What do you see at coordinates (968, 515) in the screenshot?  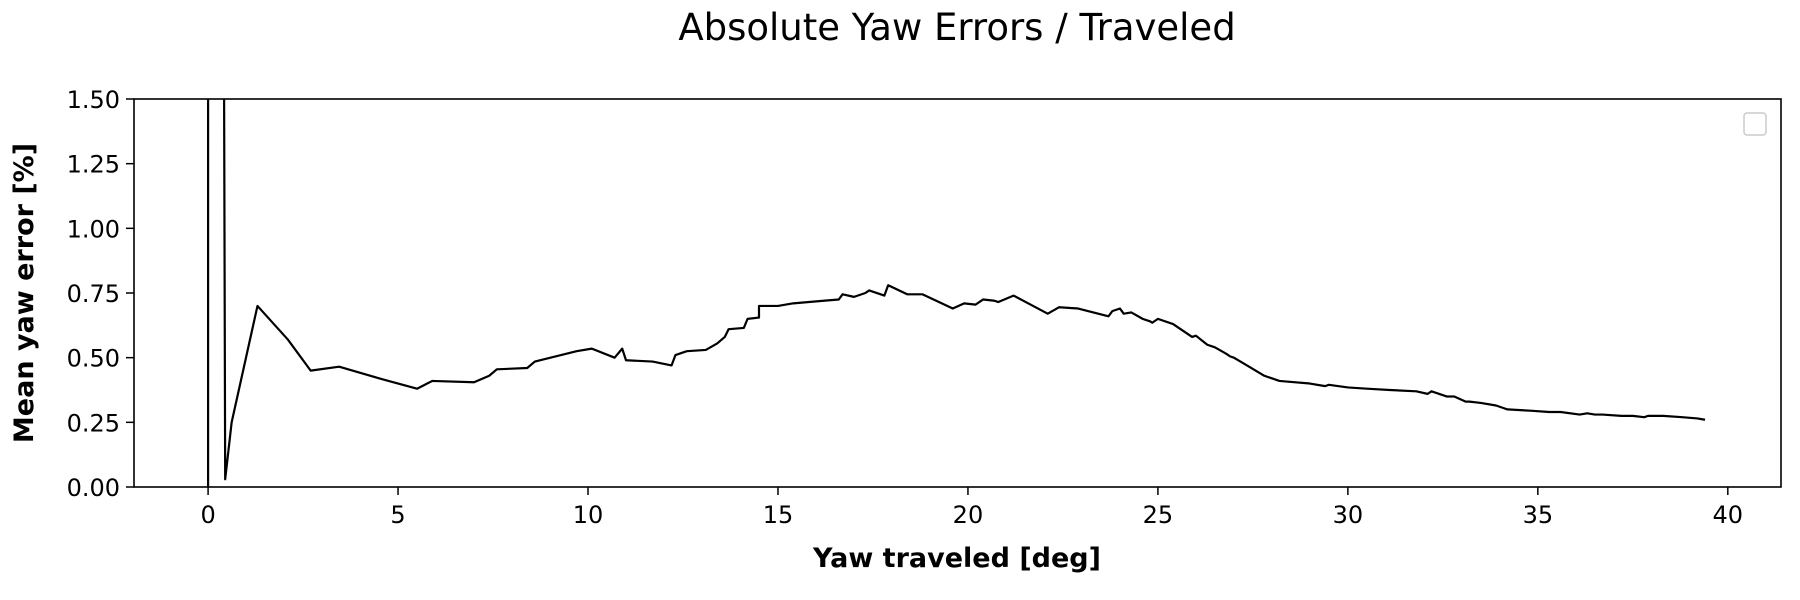 I see `x-tick-label: 20` at bounding box center [968, 515].